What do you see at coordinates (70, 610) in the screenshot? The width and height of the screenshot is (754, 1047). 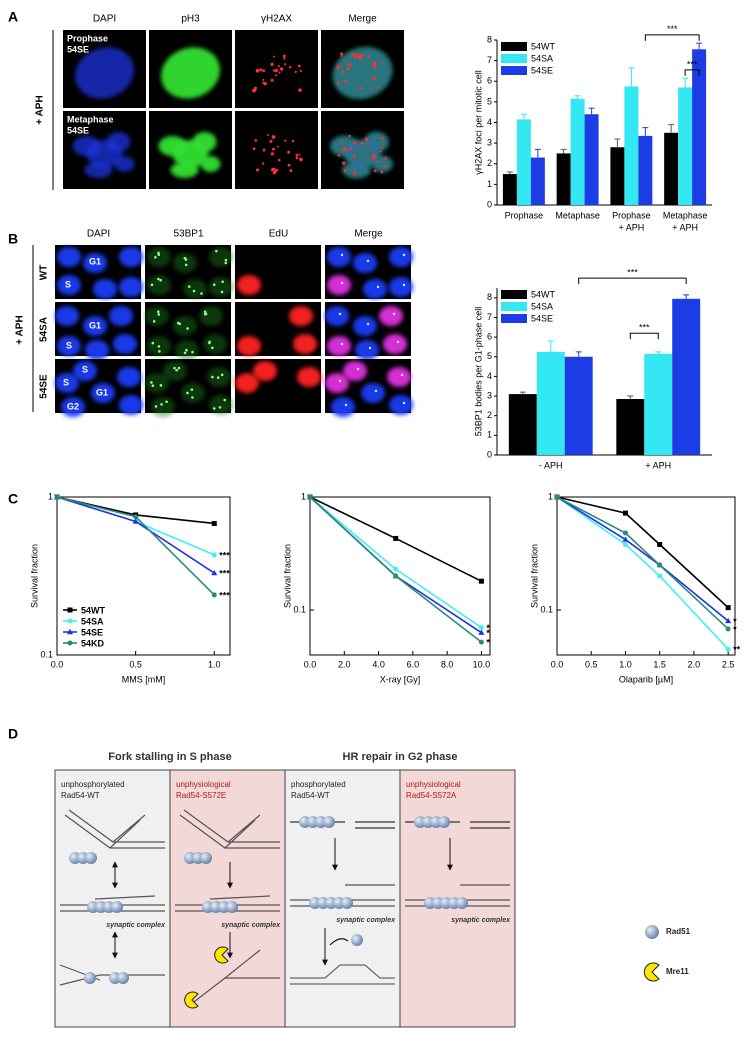 I see `legend-marker` at bounding box center [70, 610].